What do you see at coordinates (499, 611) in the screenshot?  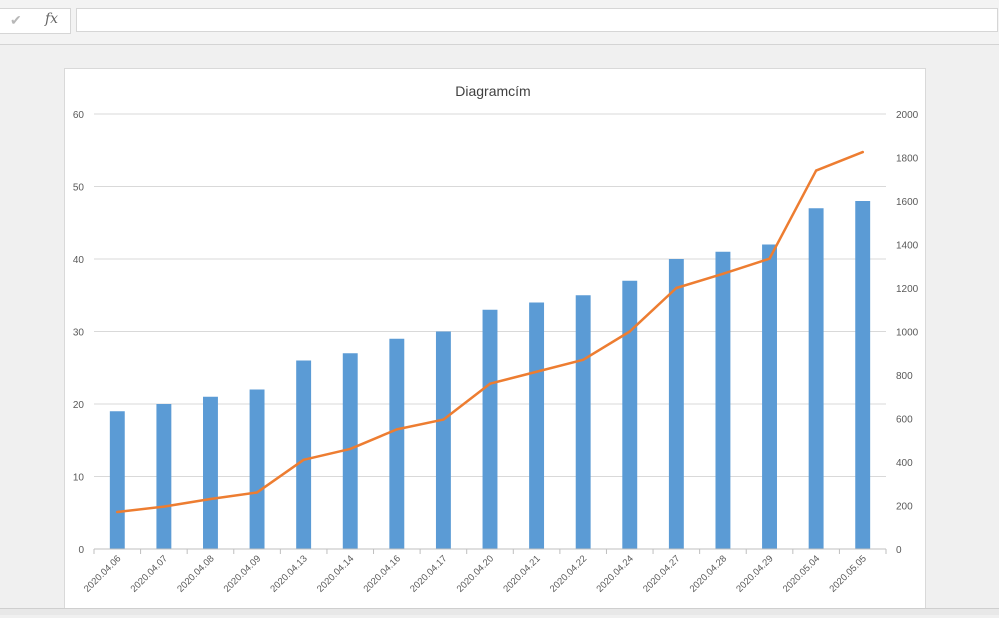 I see `sheet-bottom-strip` at bounding box center [499, 611].